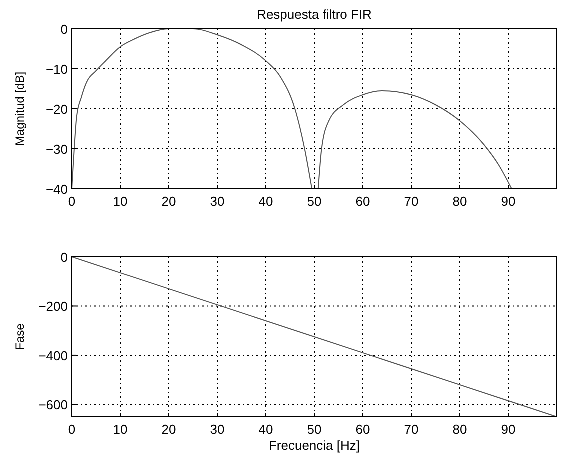 This screenshot has height=466, width=570. I want to click on chart-title: Respuesta filtro FIR, so click(314, 14).